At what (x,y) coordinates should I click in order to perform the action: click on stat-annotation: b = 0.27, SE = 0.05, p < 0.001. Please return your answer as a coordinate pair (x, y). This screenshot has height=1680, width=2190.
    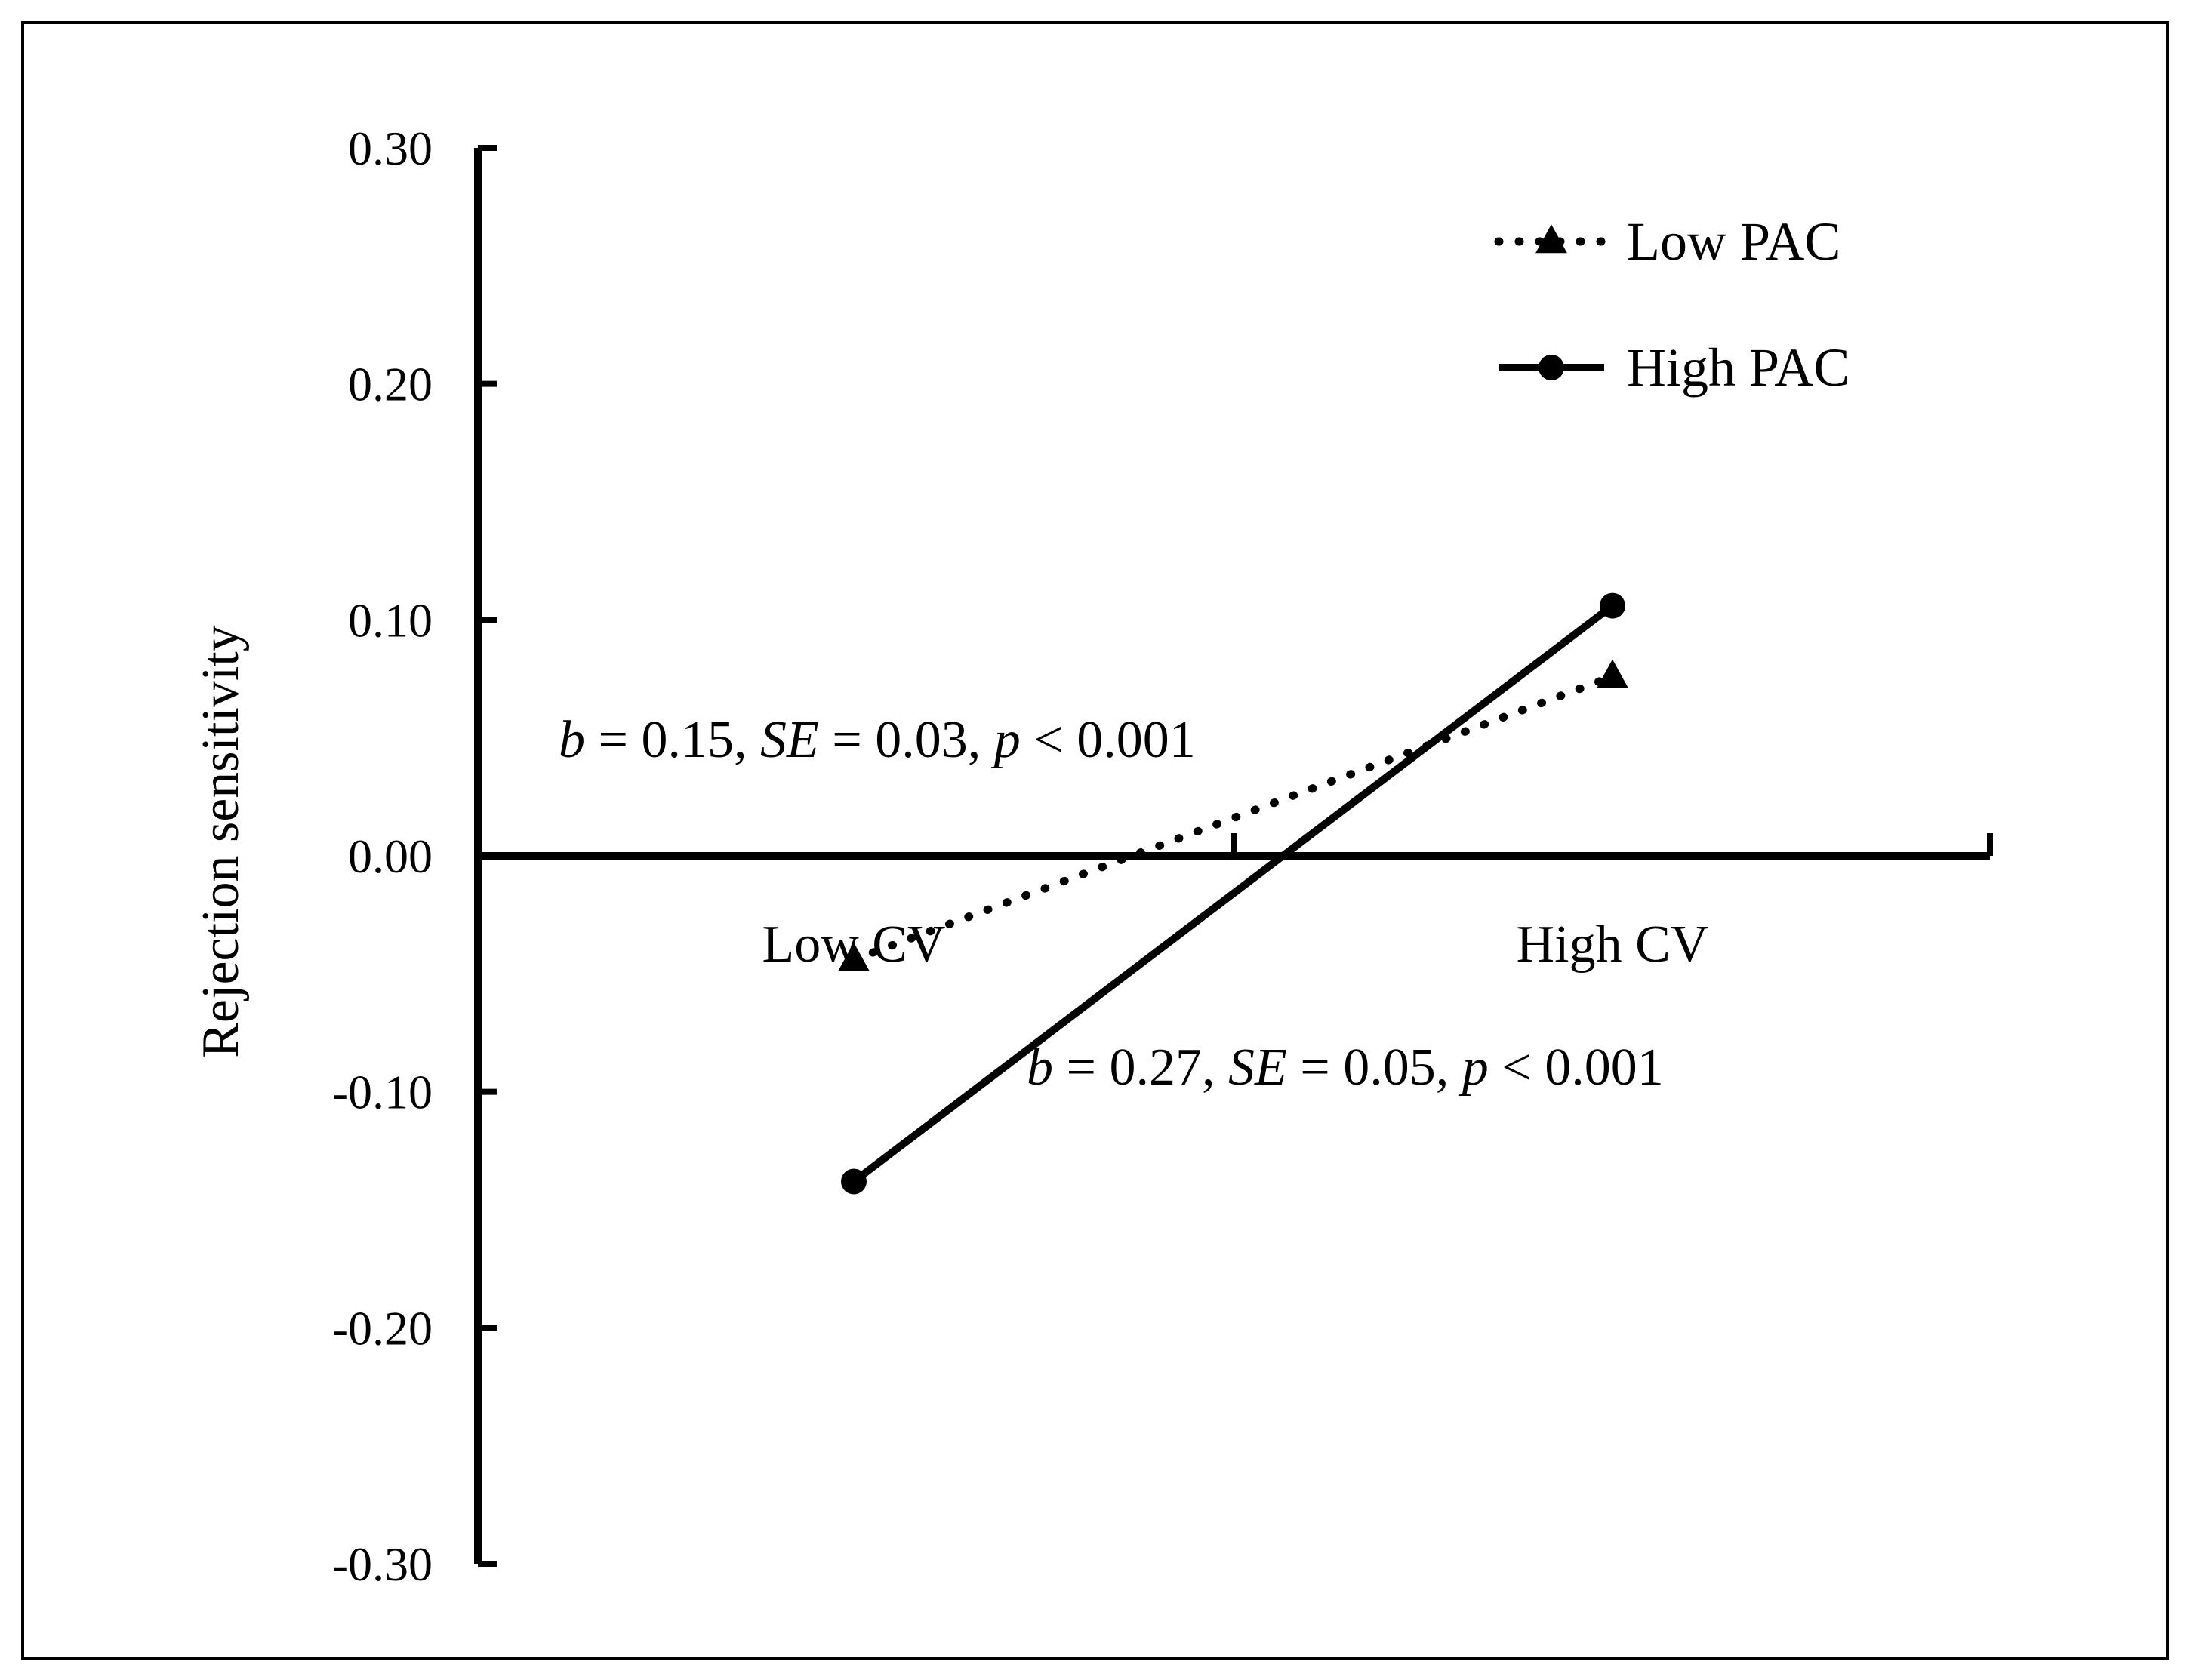
    Looking at the image, I should click on (1345, 1067).